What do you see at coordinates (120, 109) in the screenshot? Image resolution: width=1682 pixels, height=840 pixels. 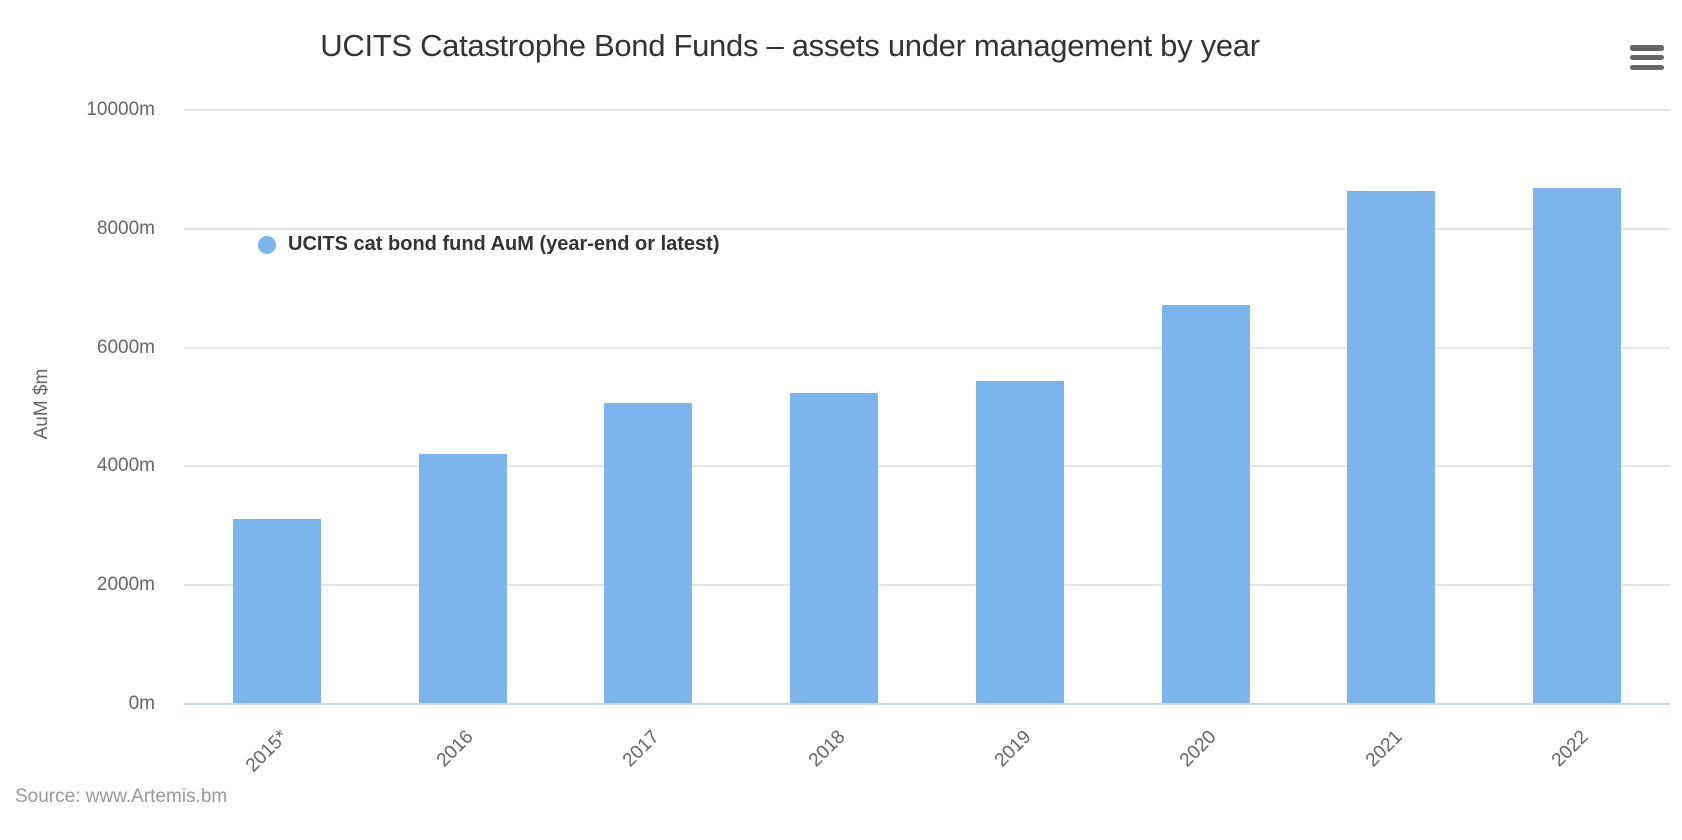 I see `y-axis-tick-label: 10000m` at bounding box center [120, 109].